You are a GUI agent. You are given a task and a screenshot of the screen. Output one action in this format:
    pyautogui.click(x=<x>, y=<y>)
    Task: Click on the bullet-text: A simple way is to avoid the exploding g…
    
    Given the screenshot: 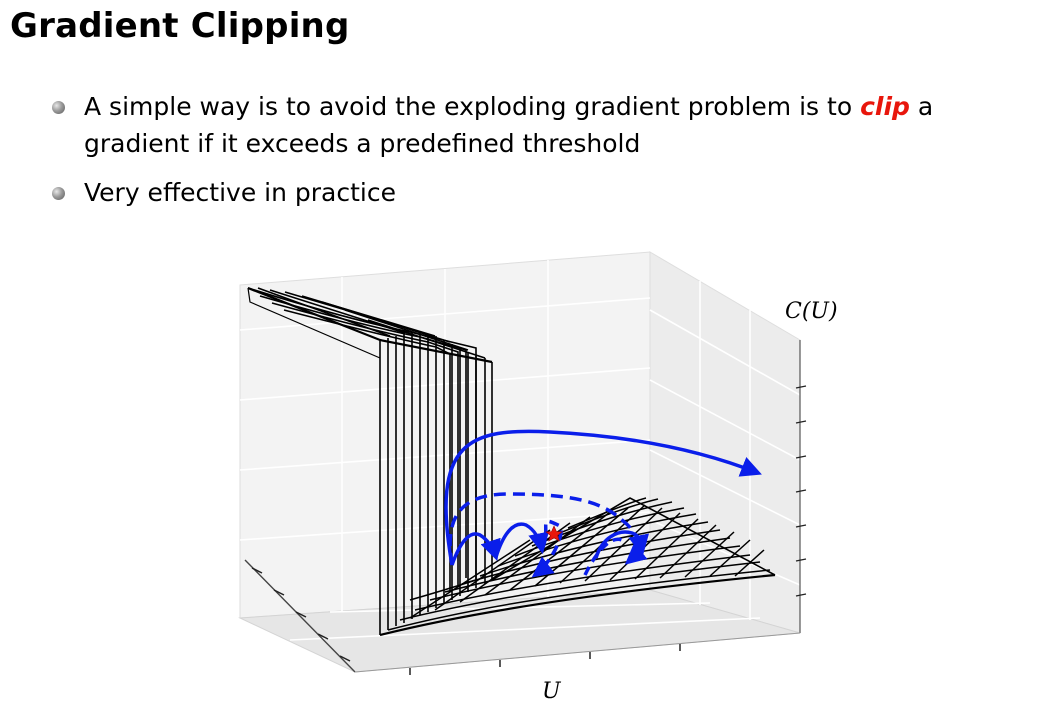 What is the action you would take?
    pyautogui.click(x=472, y=106)
    